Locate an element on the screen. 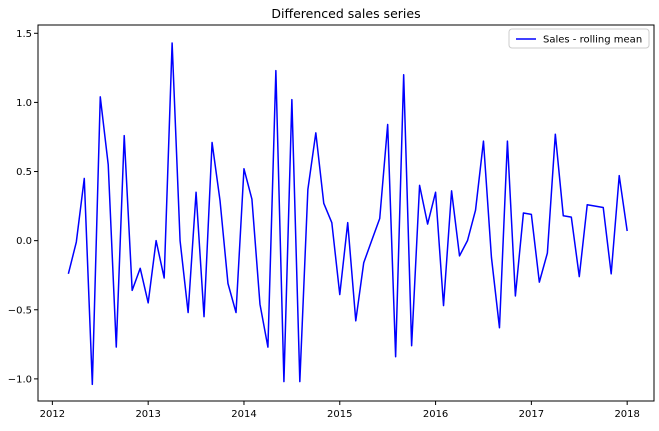  y-tick-label: 0.0 is located at coordinates (24, 241).